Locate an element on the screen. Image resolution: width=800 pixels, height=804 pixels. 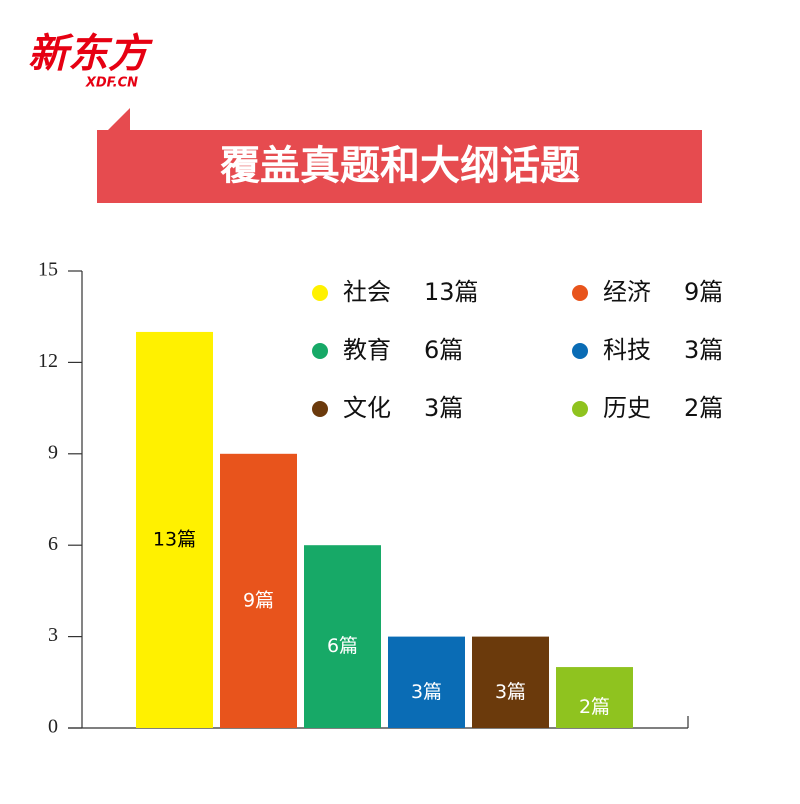
legend-label: 历史 is located at coordinates (627, 408).